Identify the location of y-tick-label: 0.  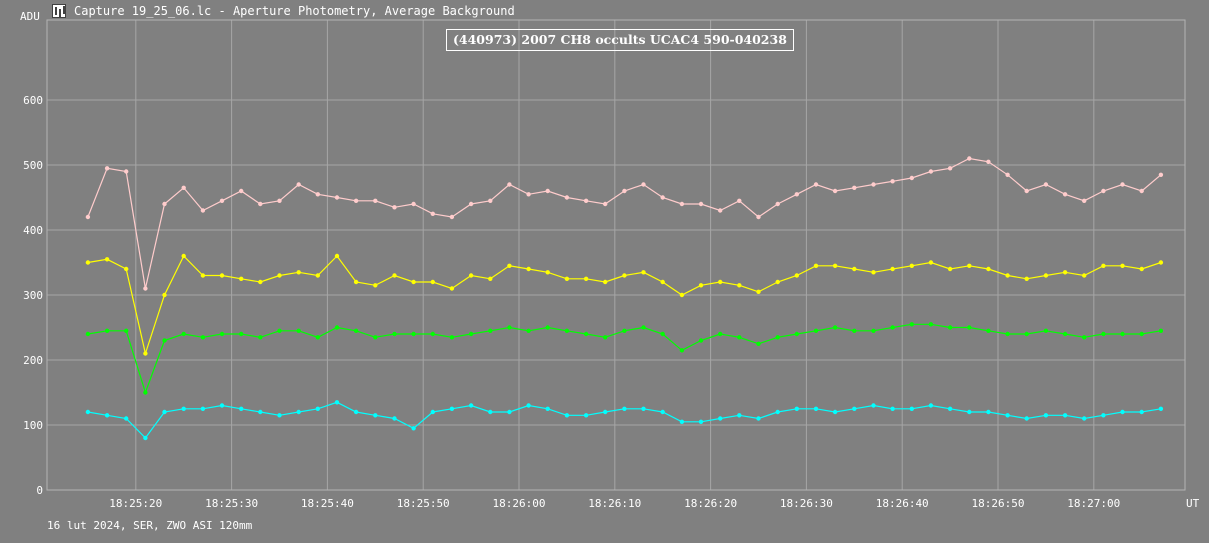
(39, 490).